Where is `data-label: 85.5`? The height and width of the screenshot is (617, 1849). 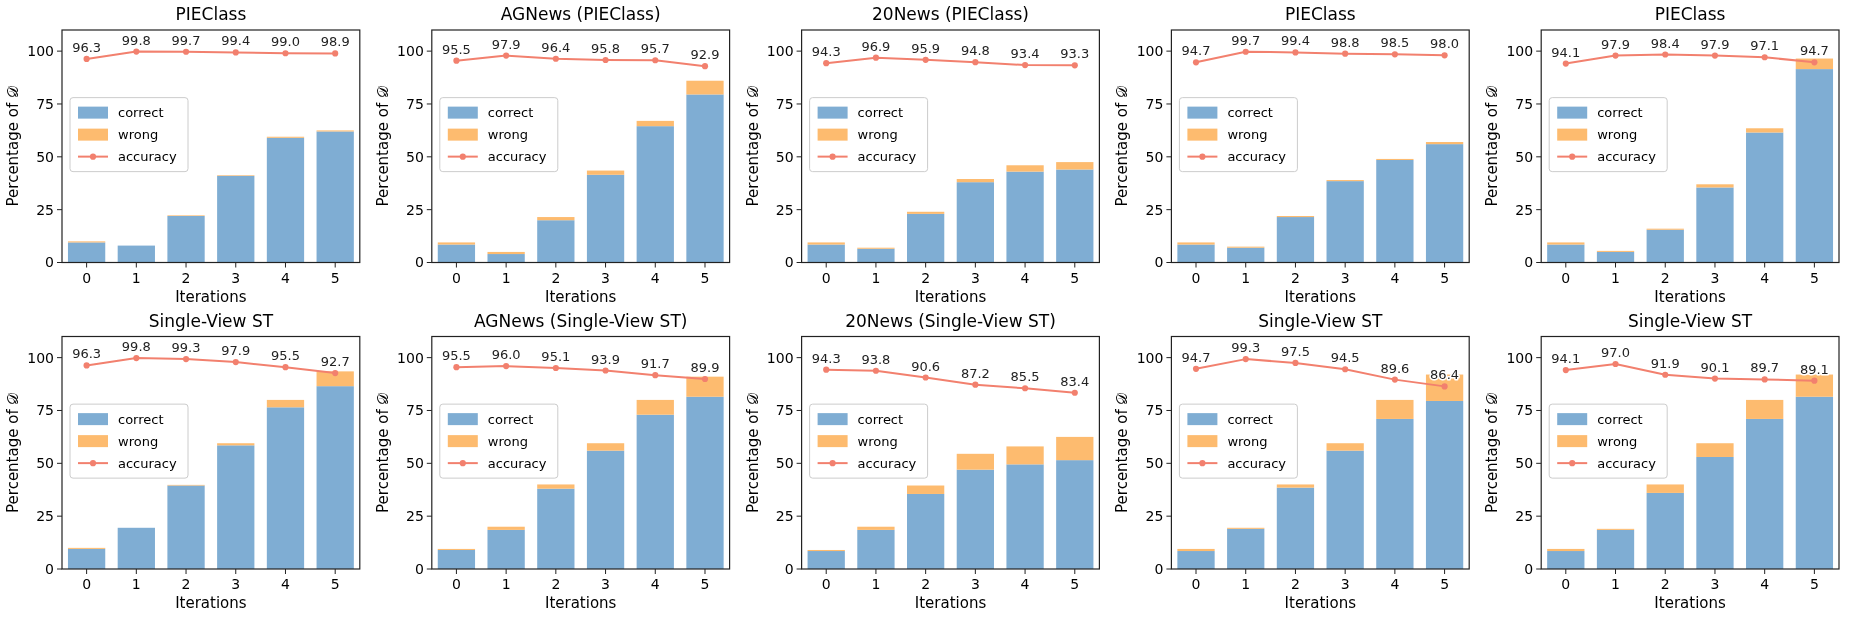
data-label: 85.5 is located at coordinates (1025, 377).